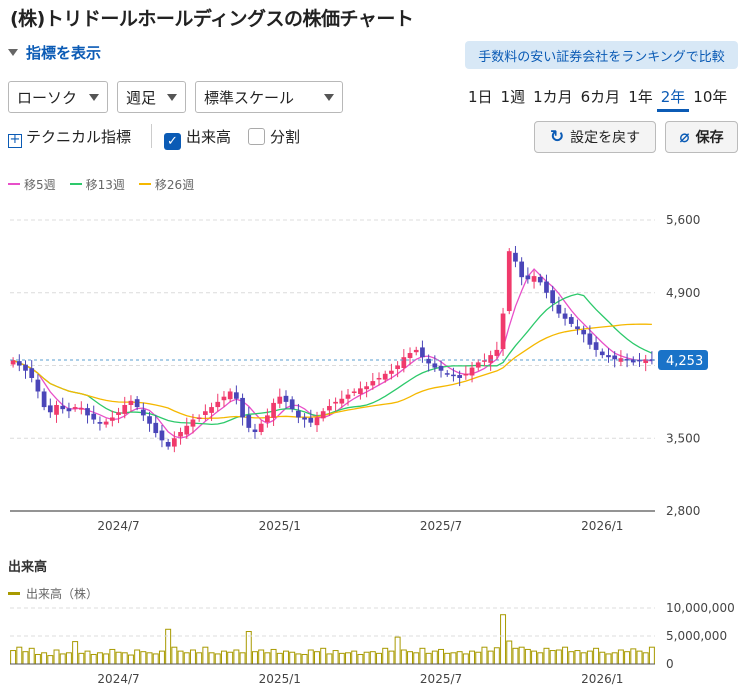 The height and width of the screenshot is (690, 742). I want to click on broker-ranking-link: 手数料の安い証券会社をランキングで比較, so click(601, 55).